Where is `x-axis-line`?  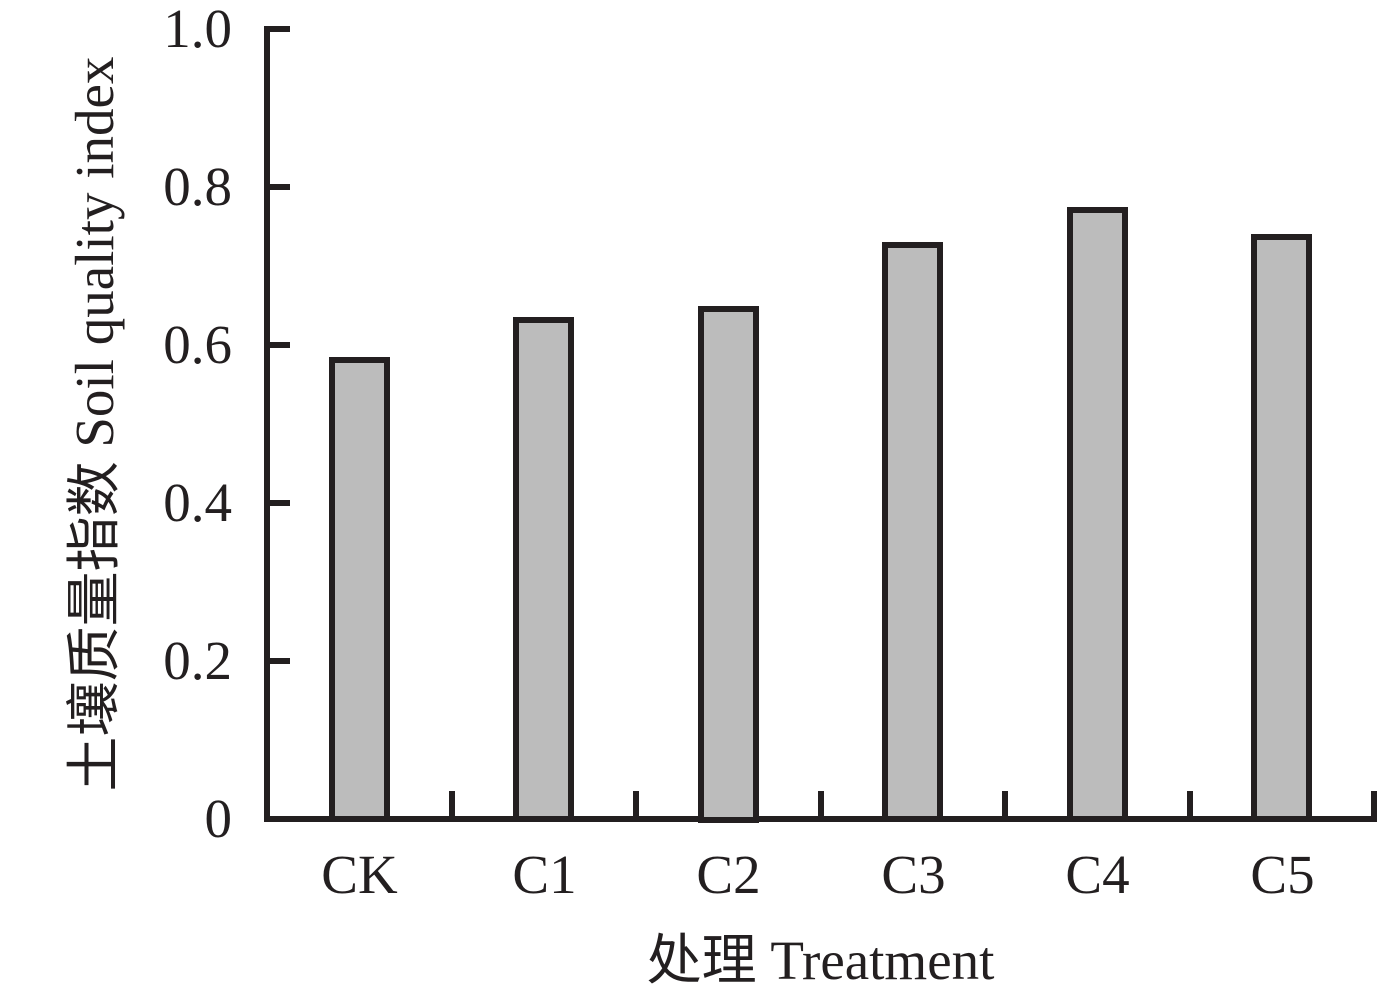 x-axis-line is located at coordinates (820, 819).